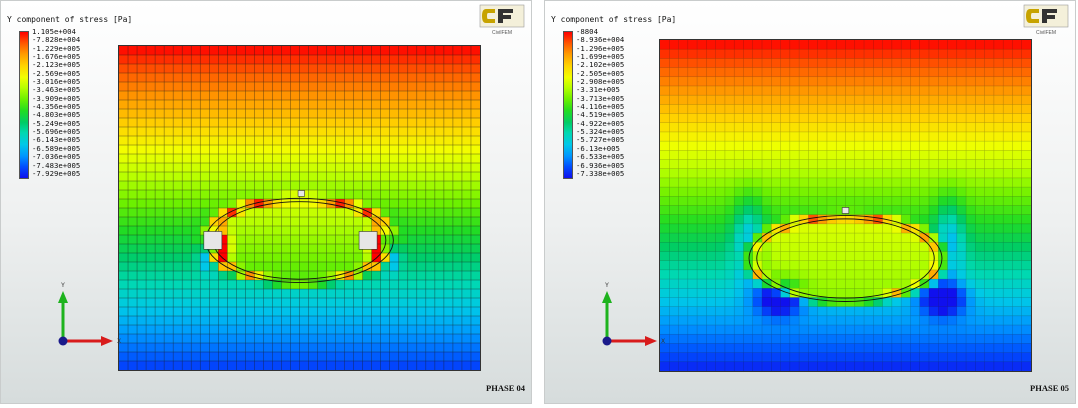 This screenshot has height=408, width=1078. Describe the element at coordinates (56, 107) in the screenshot. I see `legend-label: -4.356e+005` at that location.